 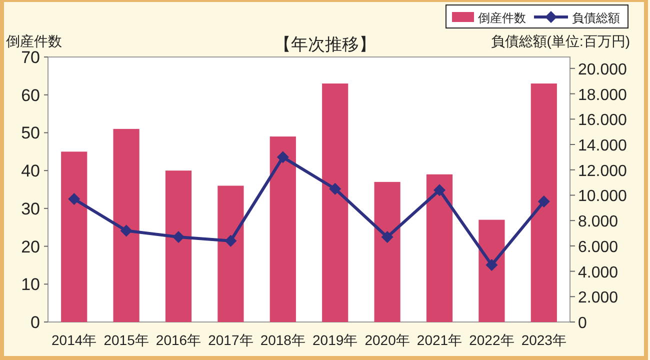 What do you see at coordinates (603, 171) in the screenshot?
I see `y2-tick-label: 12.000` at bounding box center [603, 171].